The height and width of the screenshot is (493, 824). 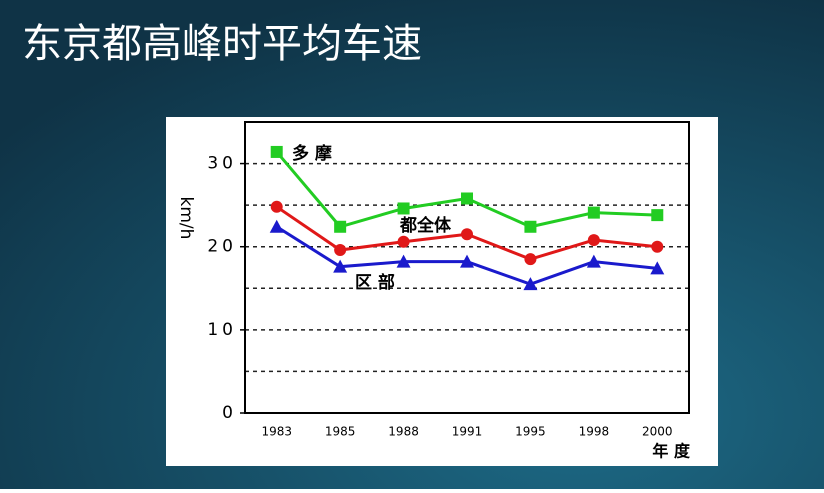 I want to click on x-tick-label: 1988, so click(x=403, y=432).